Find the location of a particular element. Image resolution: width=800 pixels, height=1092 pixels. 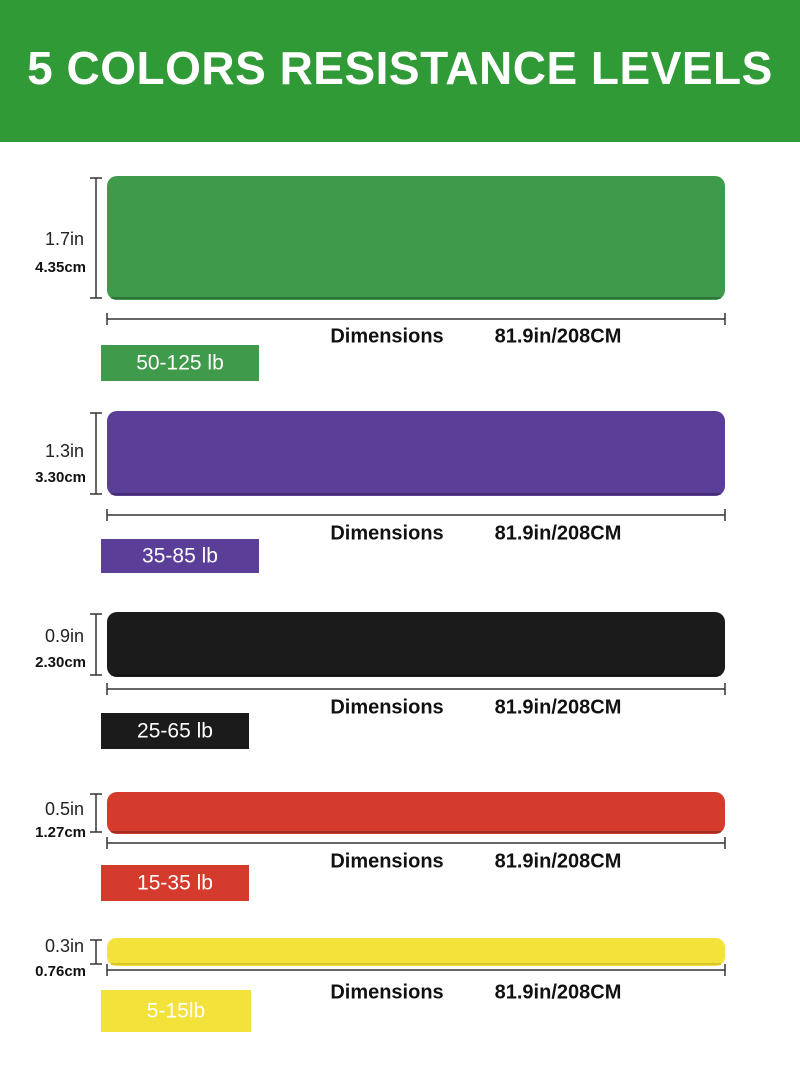

resistance-label: 15-35 lb is located at coordinates (175, 883).